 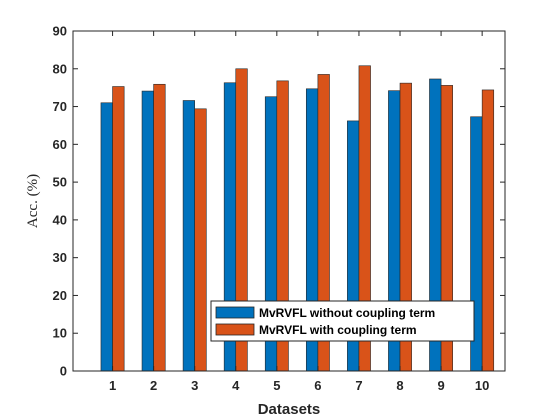 What do you see at coordinates (276, 385) in the screenshot?
I see `x-tick-label-5: 5` at bounding box center [276, 385].